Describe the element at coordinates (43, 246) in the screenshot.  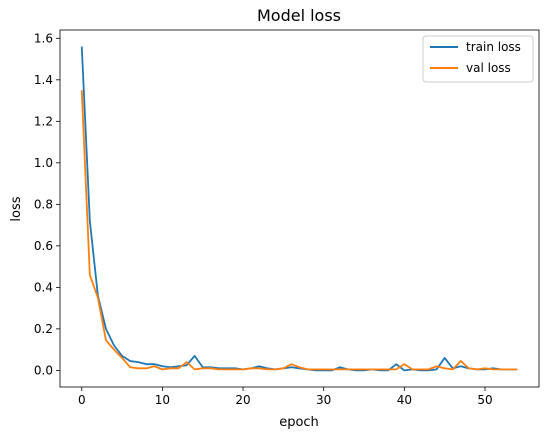
I see `y-tick-label: 0.6` at that location.